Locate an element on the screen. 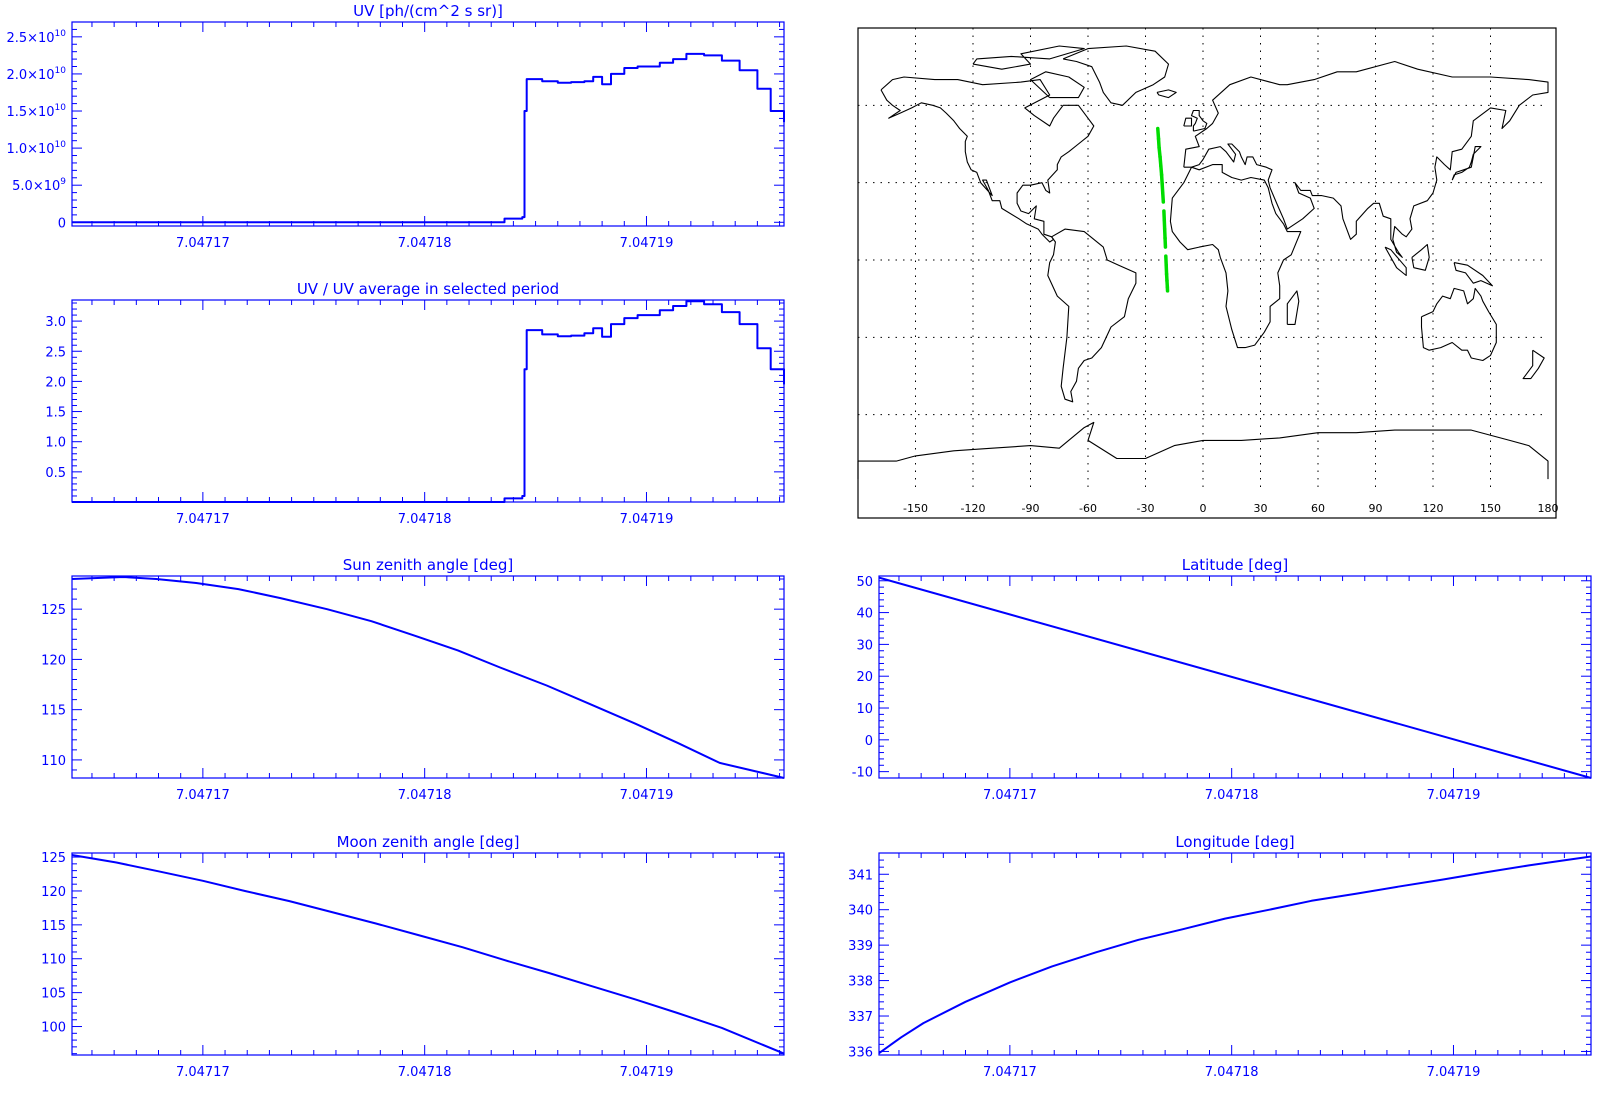  y-tick-label: 336 is located at coordinates (860, 1052).